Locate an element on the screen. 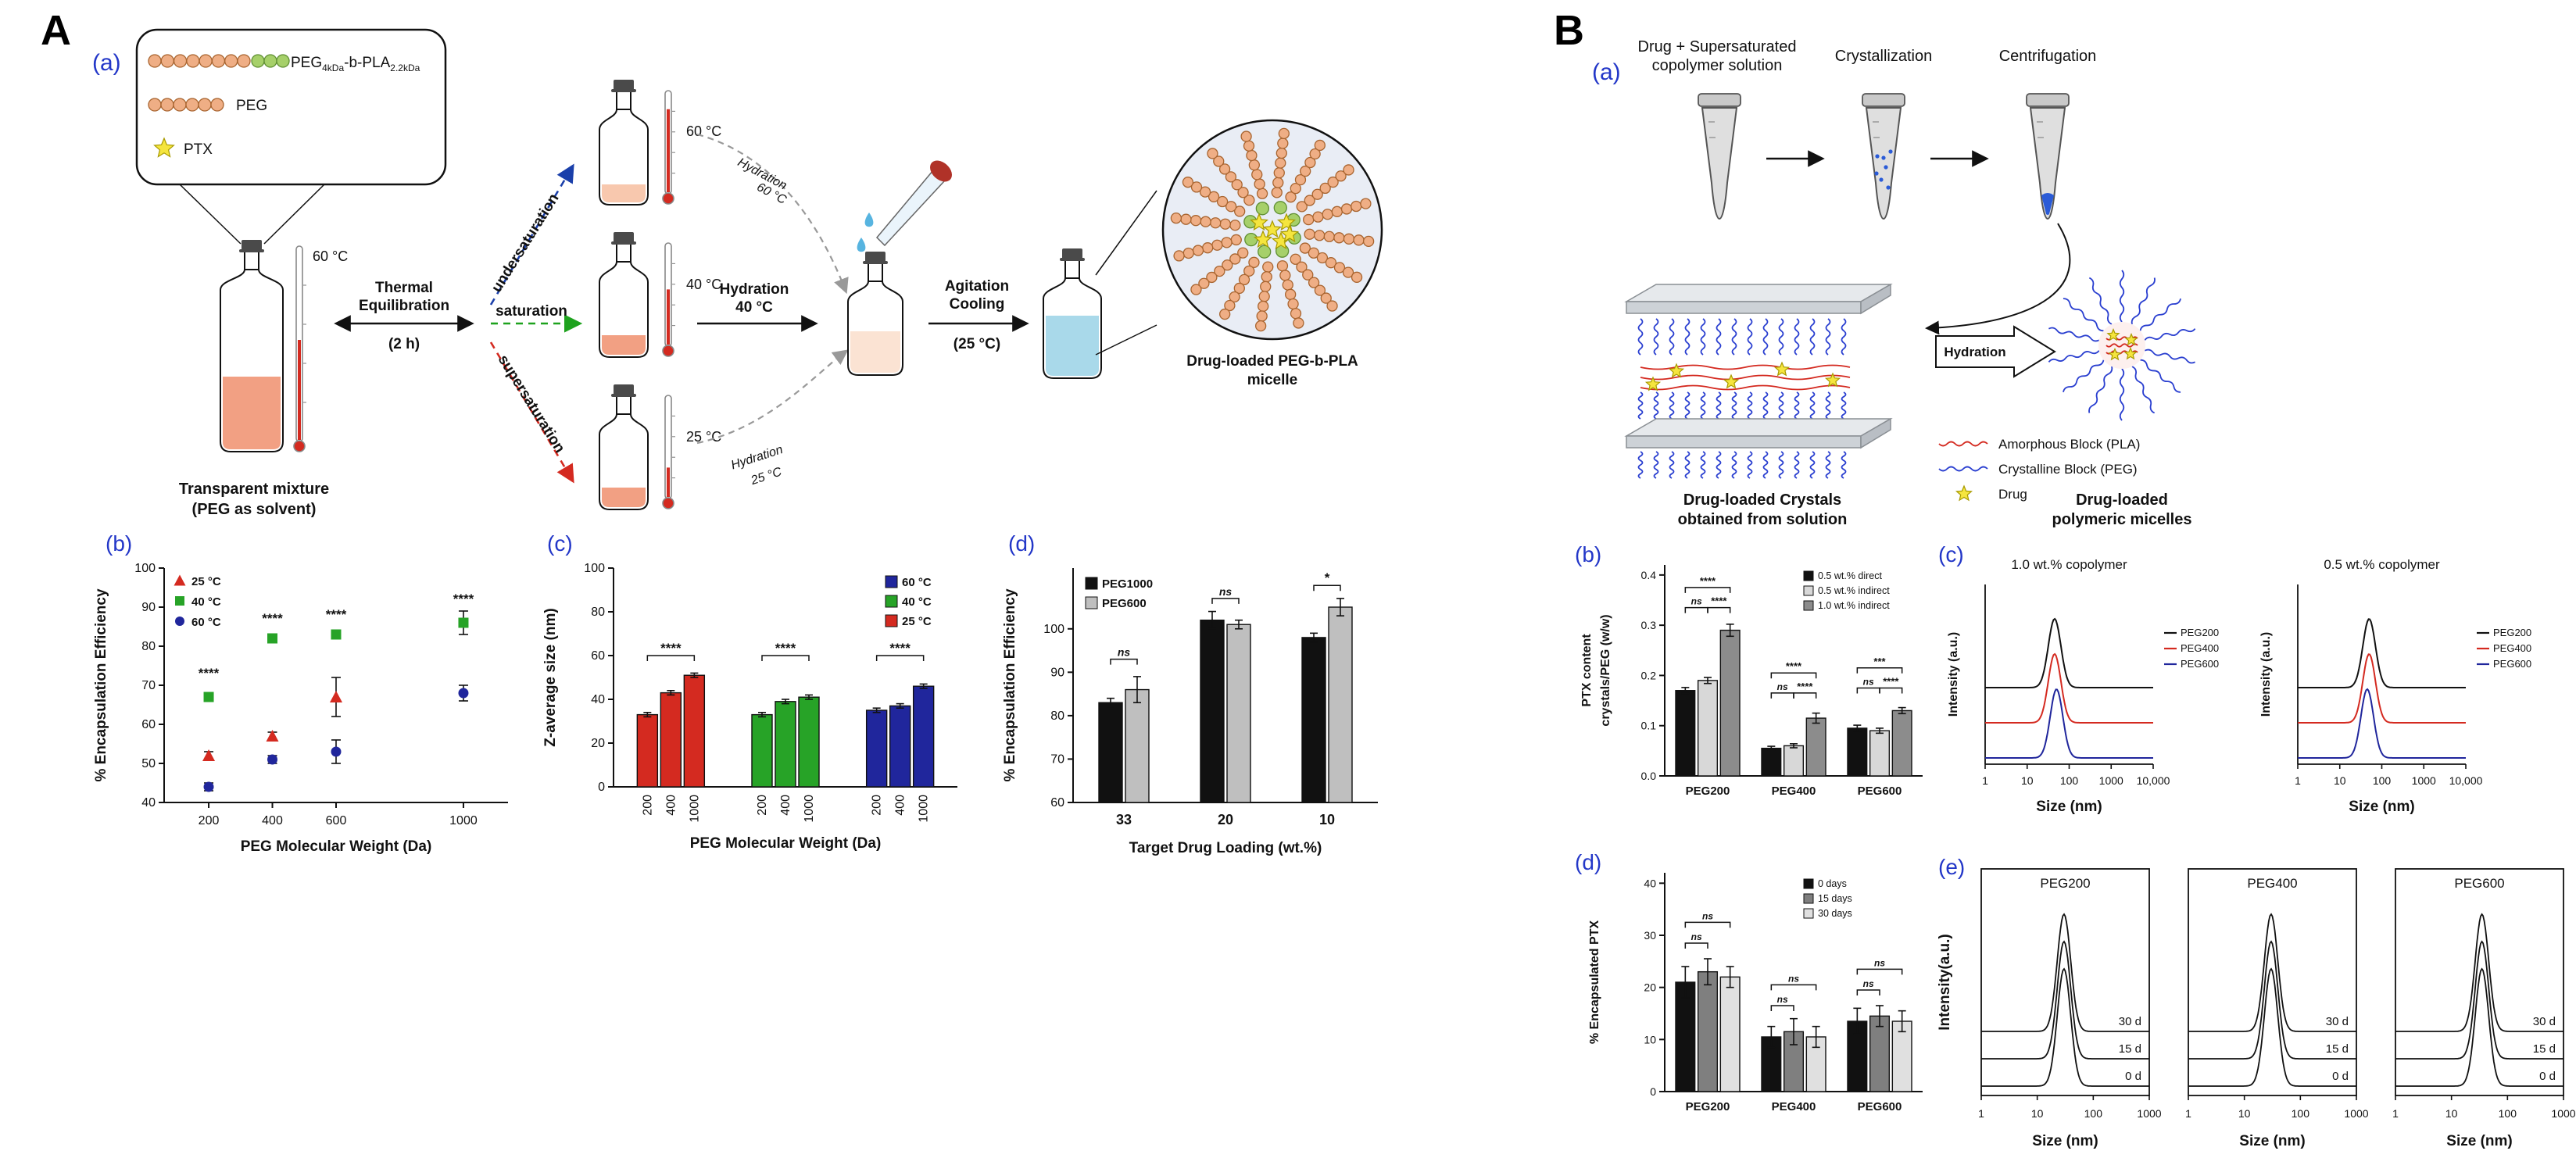 The height and width of the screenshot is (1158, 2576). svg-text: 1 is located at coordinates (2188, 1114).